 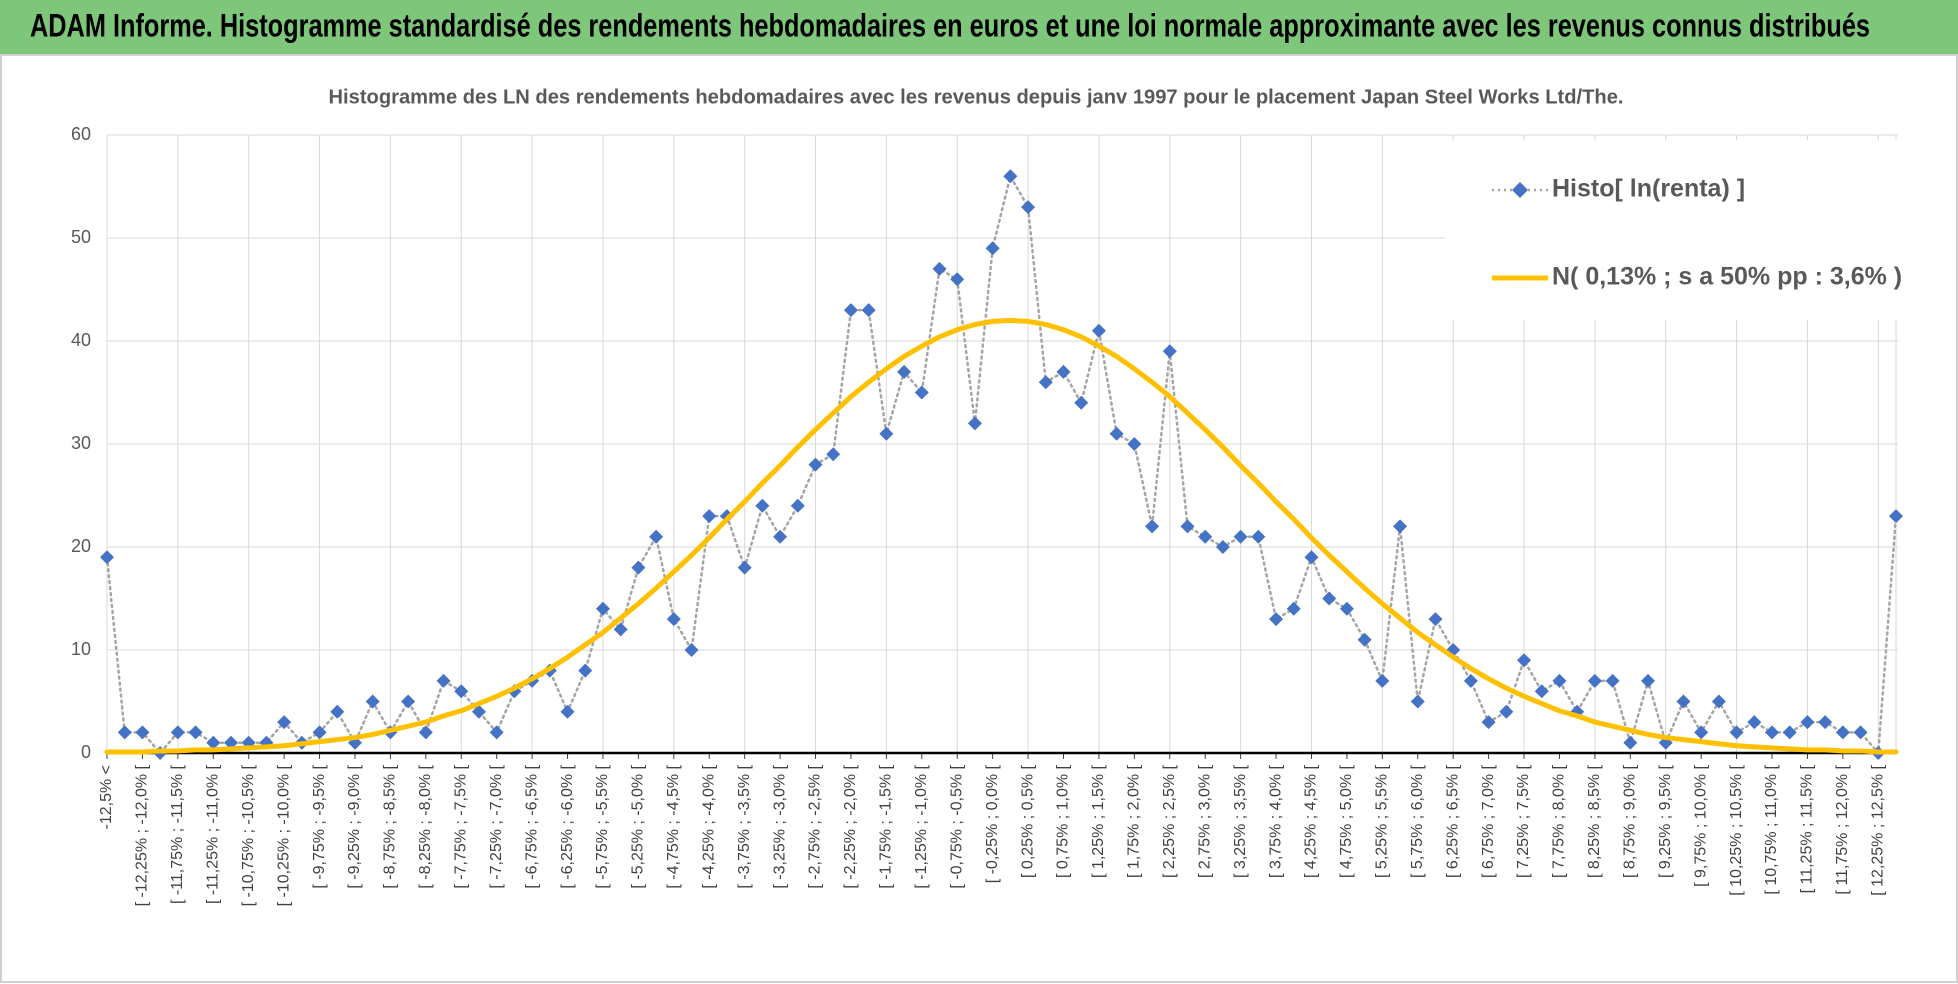 What do you see at coordinates (1452, 821) in the screenshot?
I see `x-tick-label: [ 6,25% ; 6,5% [` at bounding box center [1452, 821].